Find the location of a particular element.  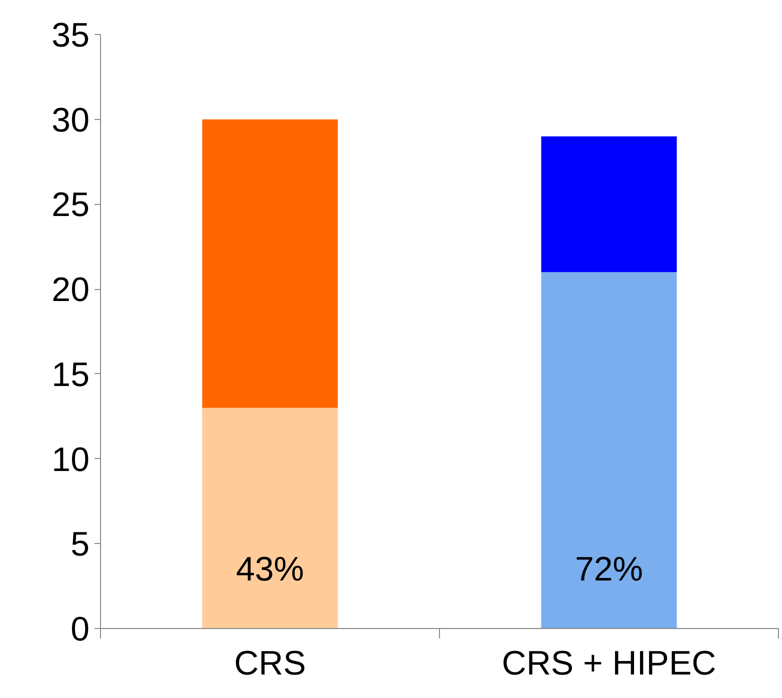

y-tick-label: 25 is located at coordinates (71, 205).